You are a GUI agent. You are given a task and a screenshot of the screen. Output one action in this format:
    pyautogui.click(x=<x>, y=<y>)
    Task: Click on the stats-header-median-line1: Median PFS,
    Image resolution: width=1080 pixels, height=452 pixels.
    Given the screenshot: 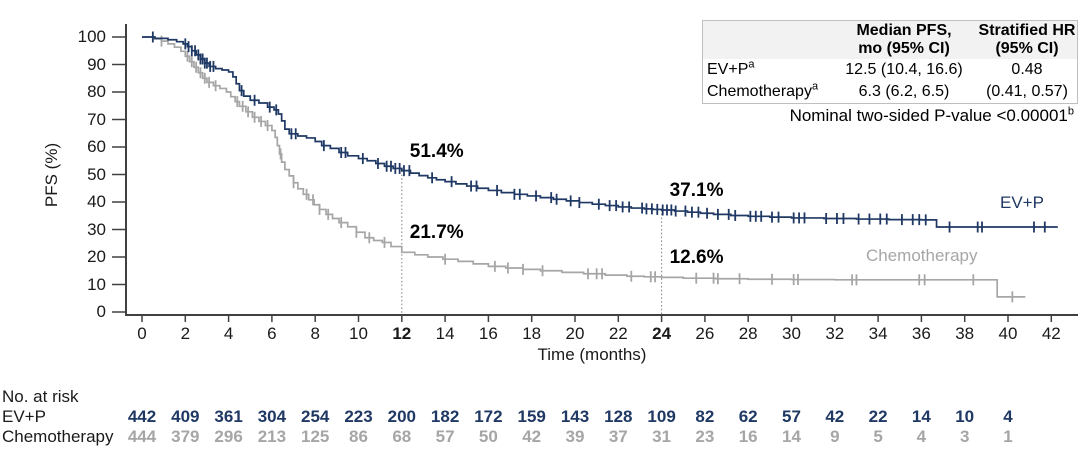 What is the action you would take?
    pyautogui.click(x=904, y=30)
    